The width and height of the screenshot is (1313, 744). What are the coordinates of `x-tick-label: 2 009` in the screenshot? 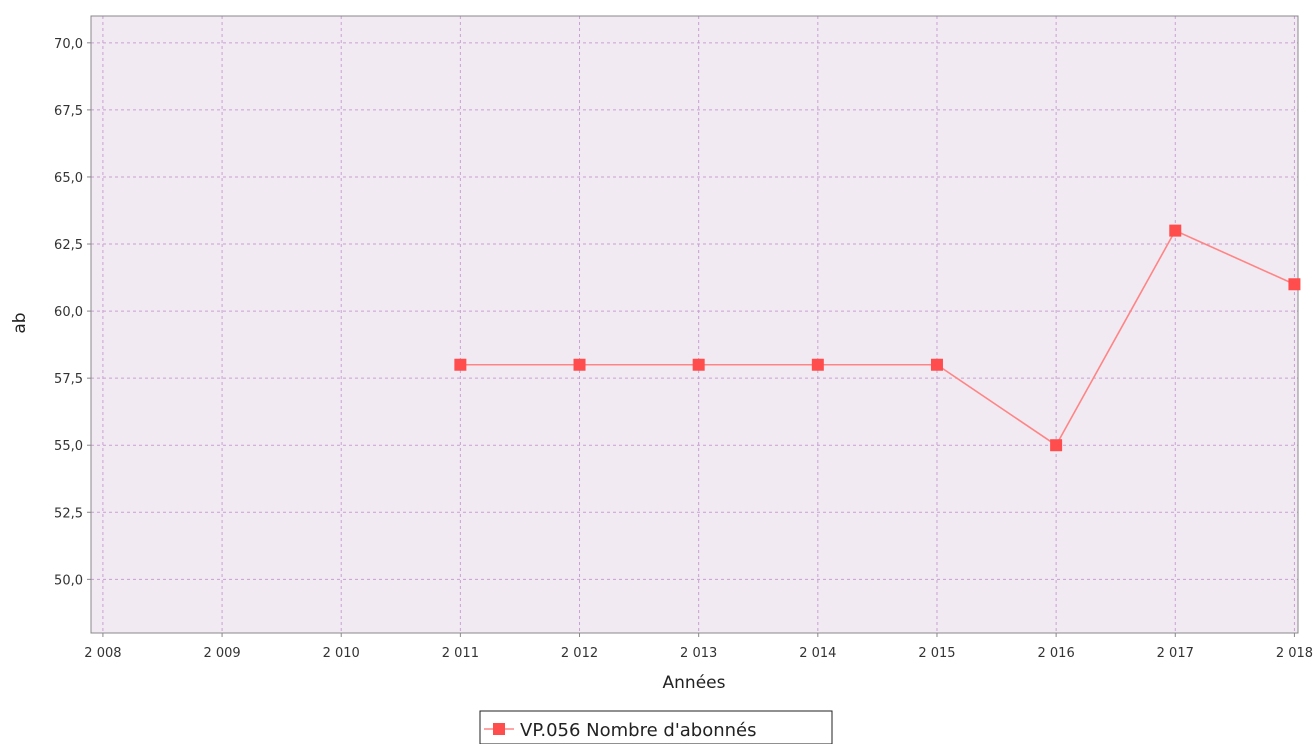 It's located at (221, 653).